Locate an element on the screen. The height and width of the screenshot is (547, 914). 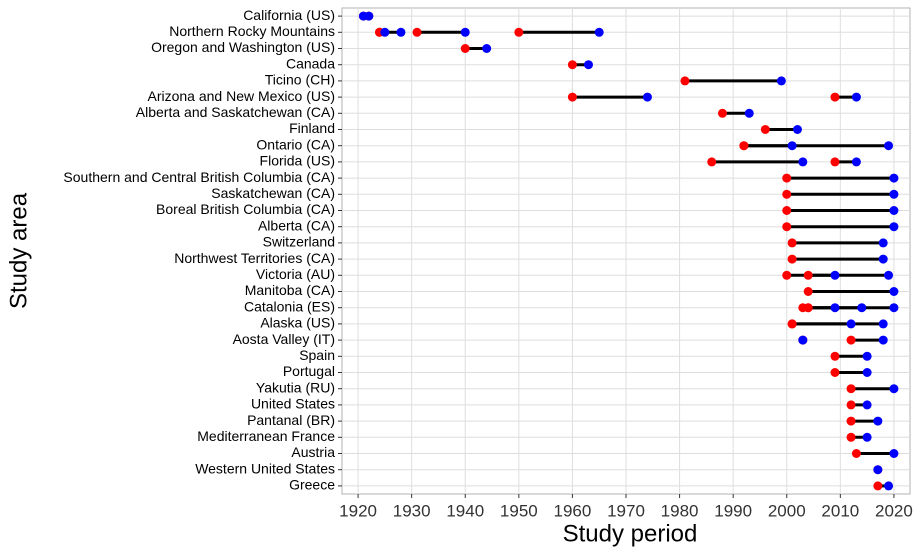
x-tick-label: 2000 is located at coordinates (787, 510).